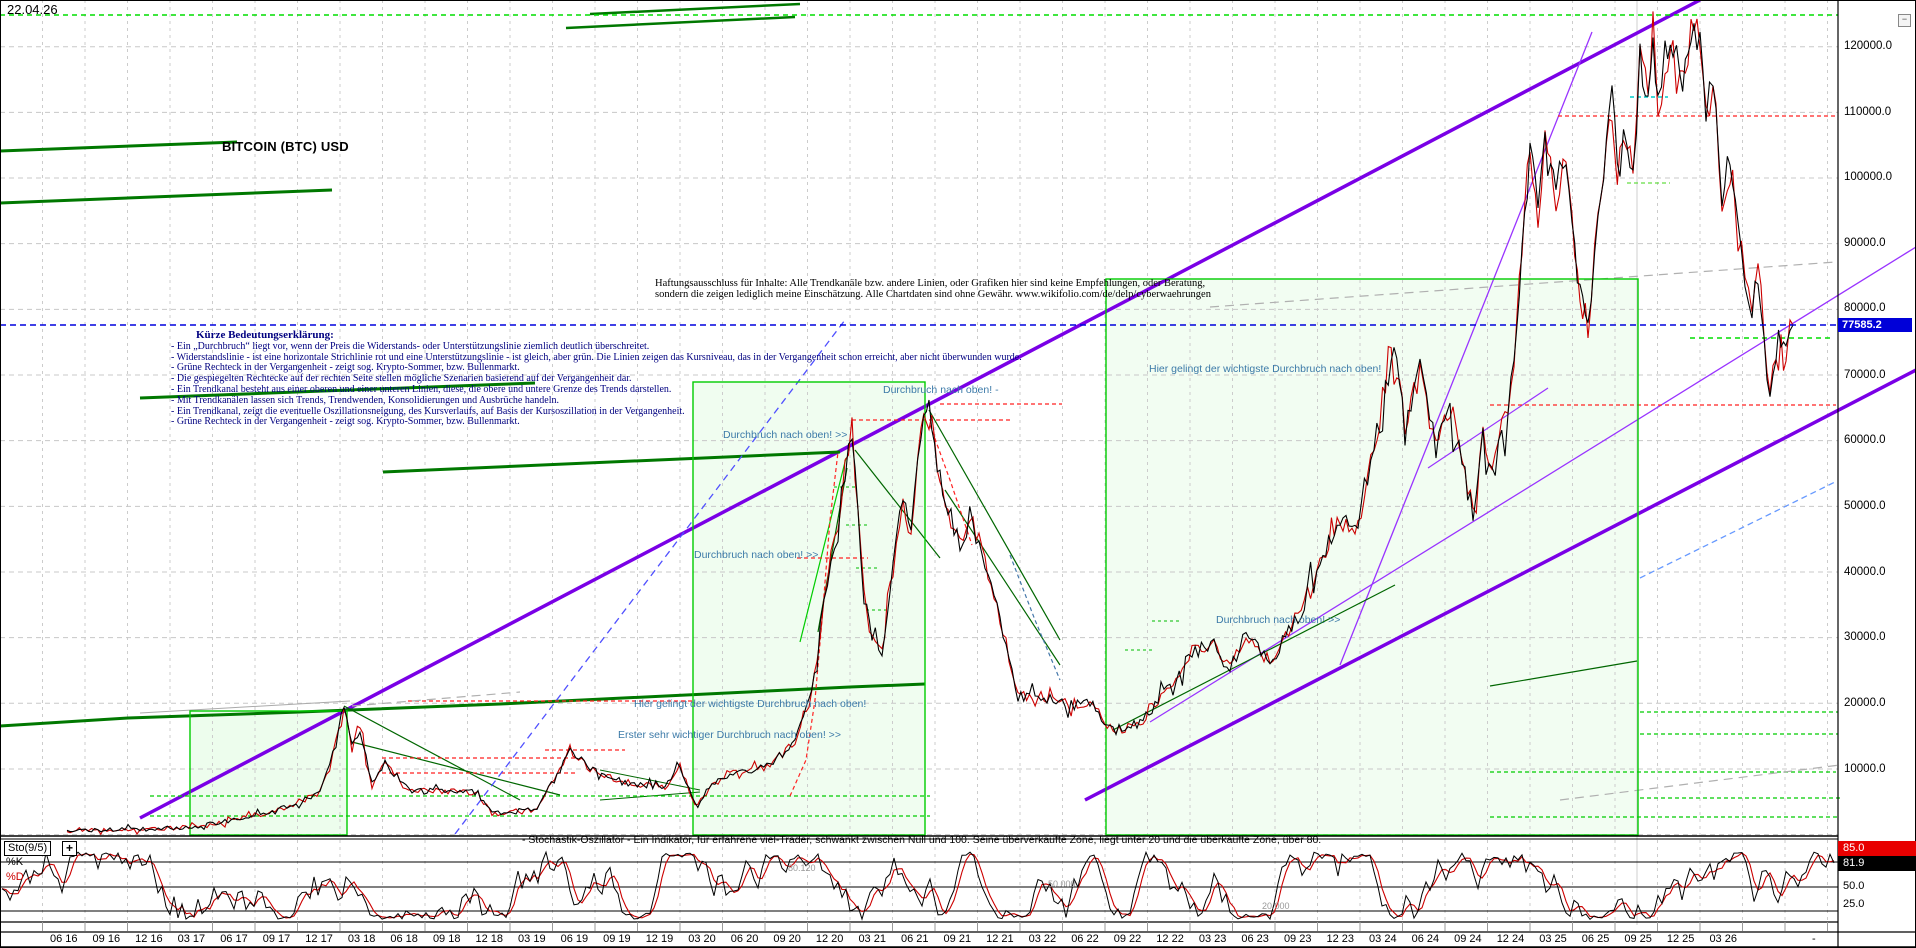 The height and width of the screenshot is (948, 1916). What do you see at coordinates (446, 939) in the screenshot?
I see `time-axis-label-10: 09 18` at bounding box center [446, 939].